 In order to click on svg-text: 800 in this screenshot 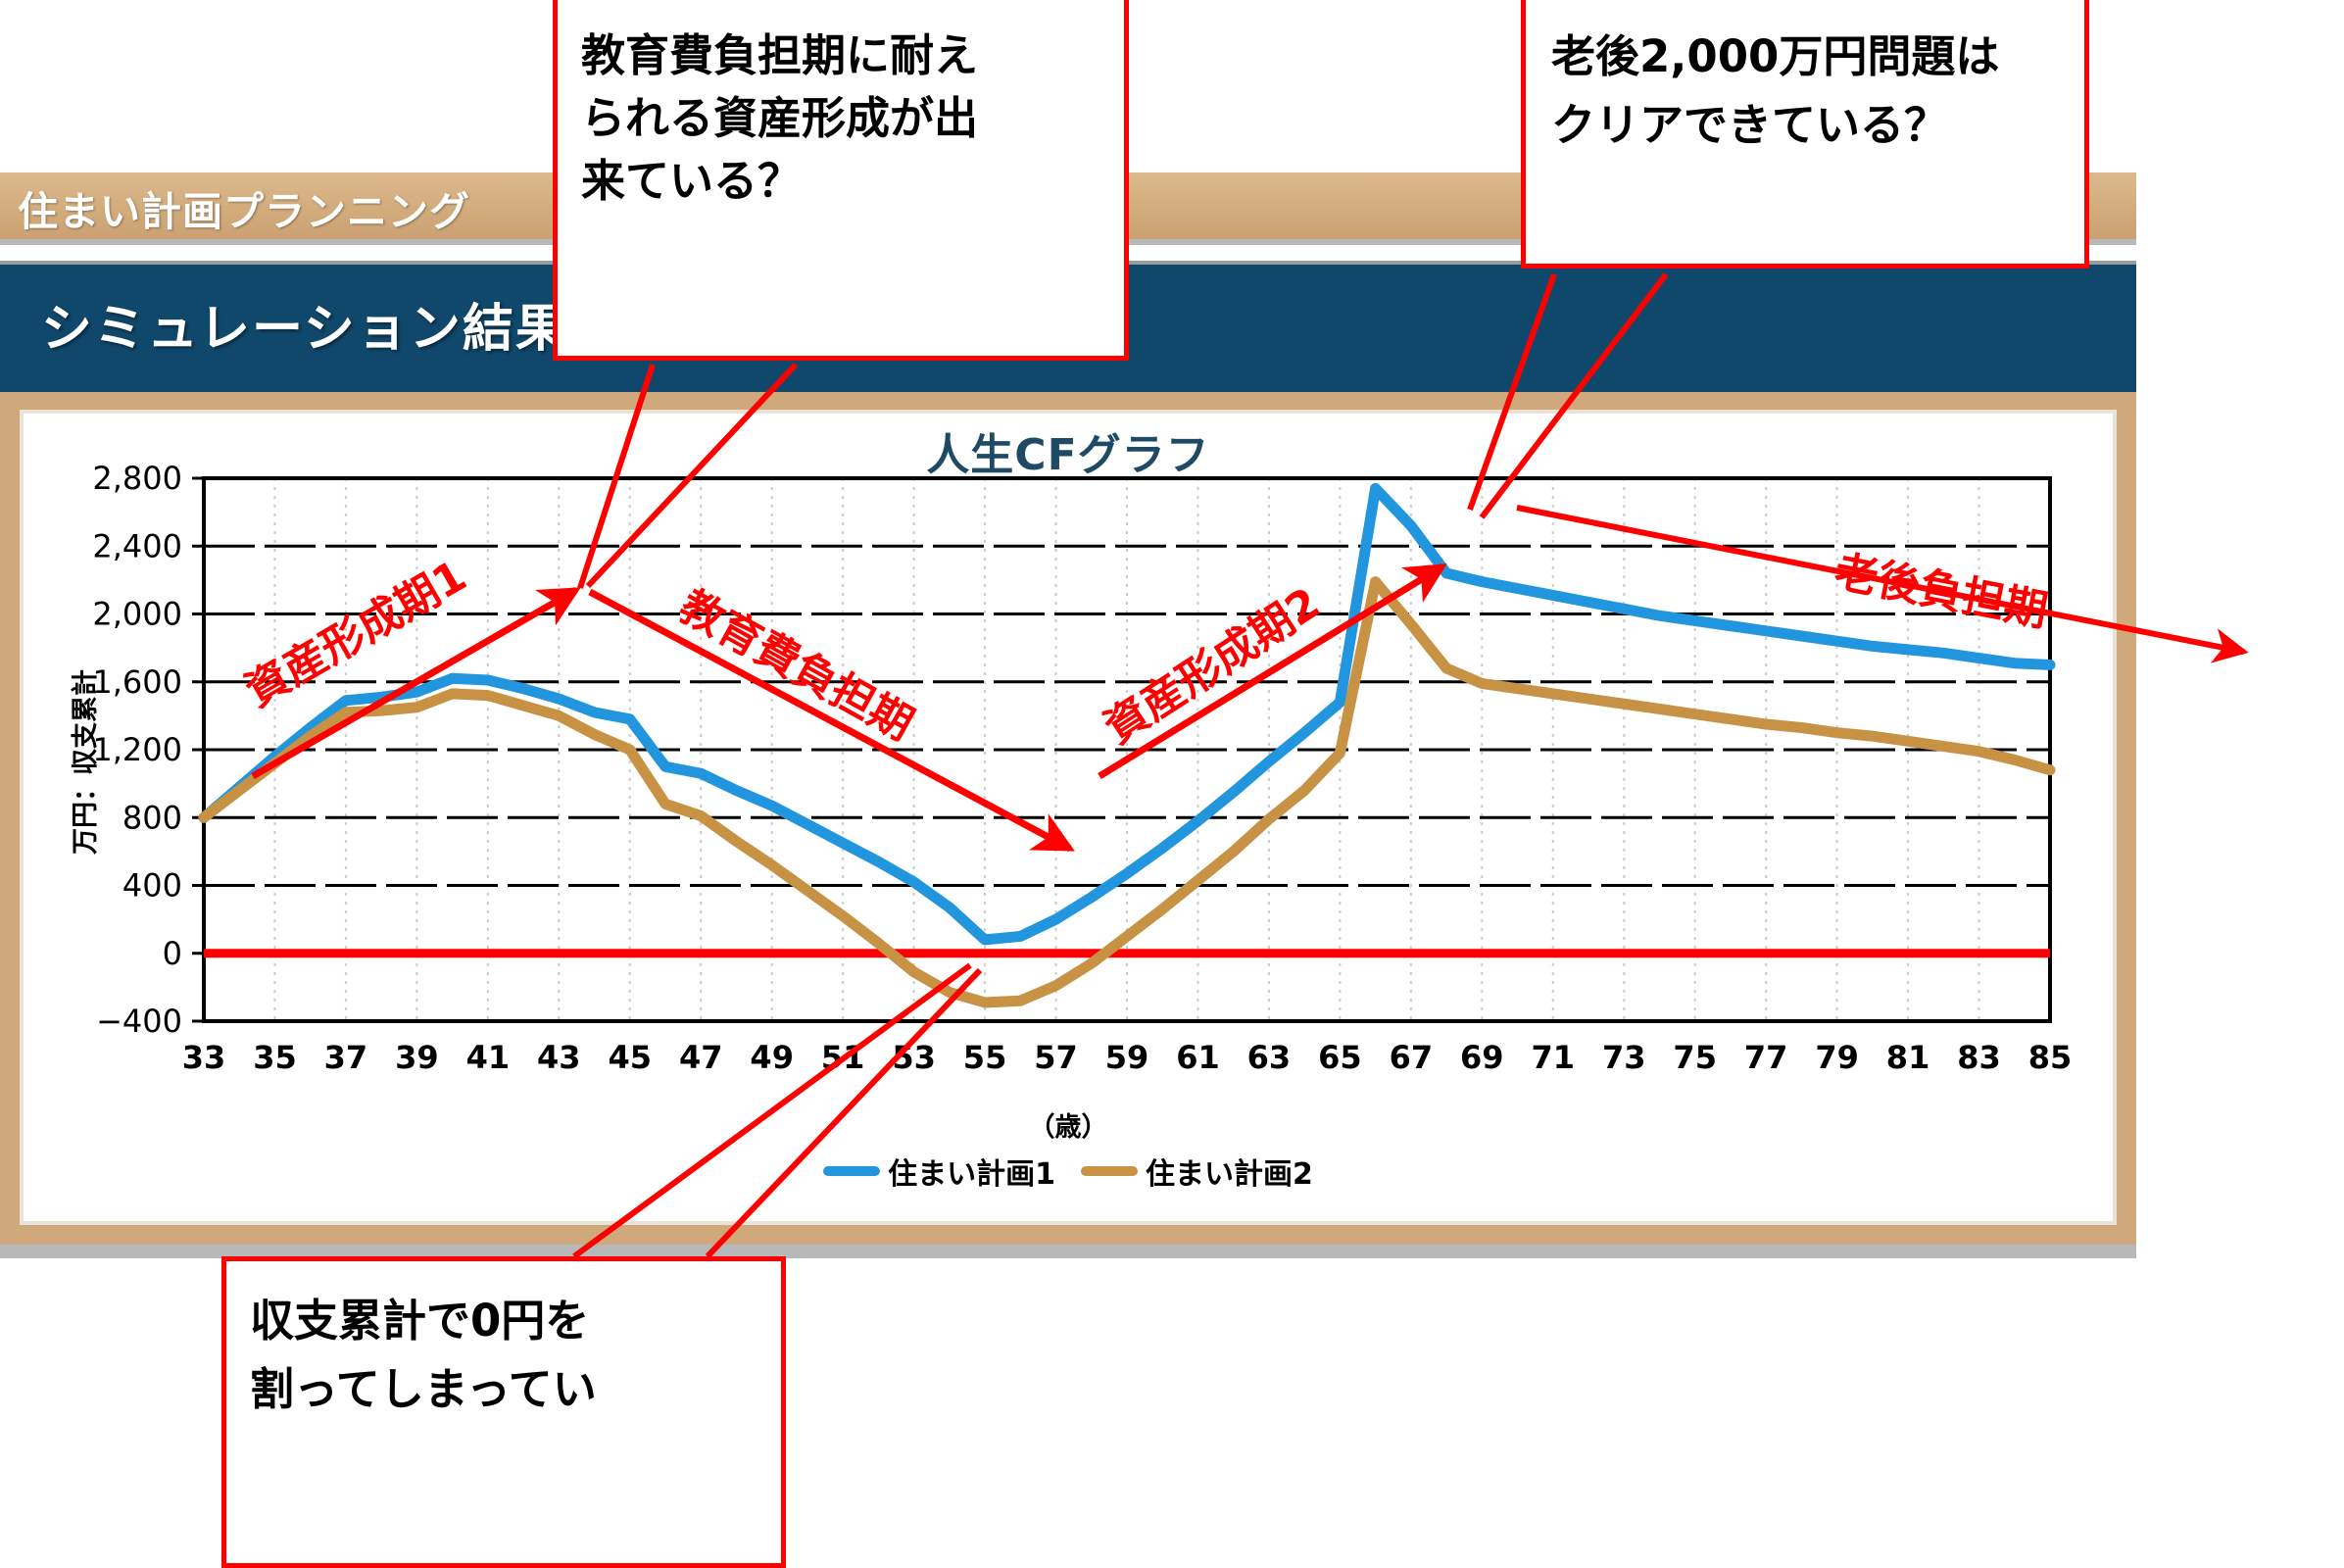, I will do `click(152, 817)`.